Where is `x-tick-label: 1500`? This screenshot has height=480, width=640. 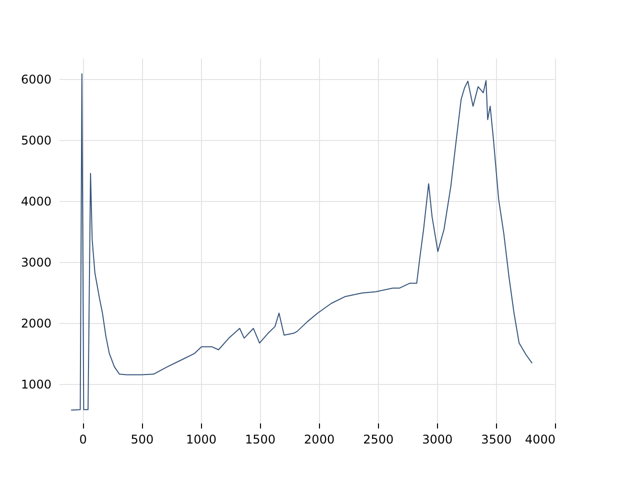
x-tick-label: 1500 is located at coordinates (260, 439).